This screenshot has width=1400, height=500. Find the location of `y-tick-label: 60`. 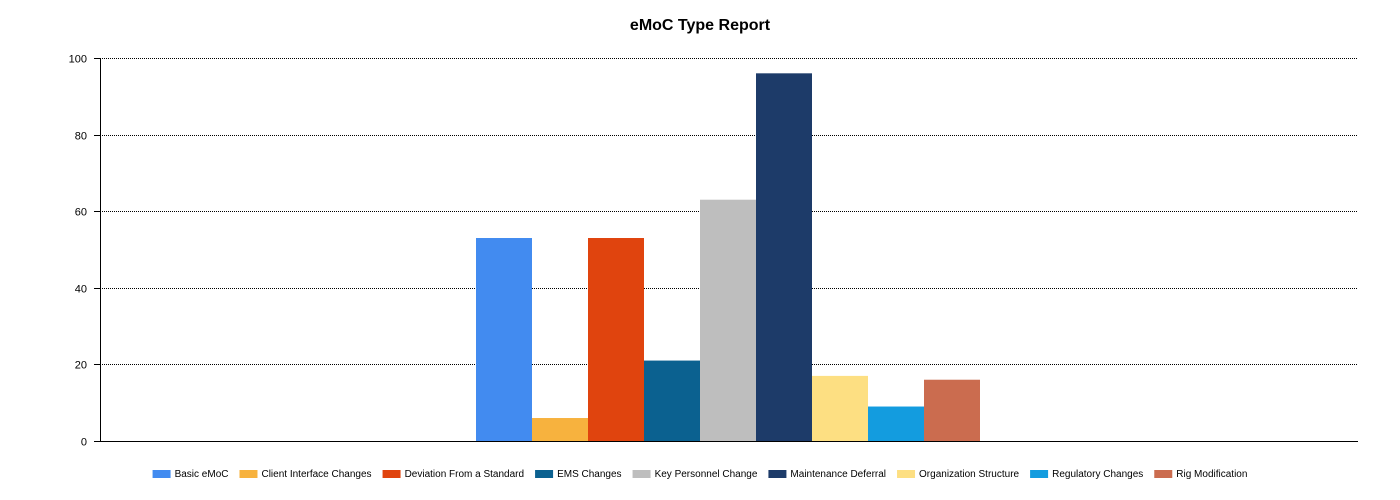

y-tick-label: 60 is located at coordinates (81, 213).